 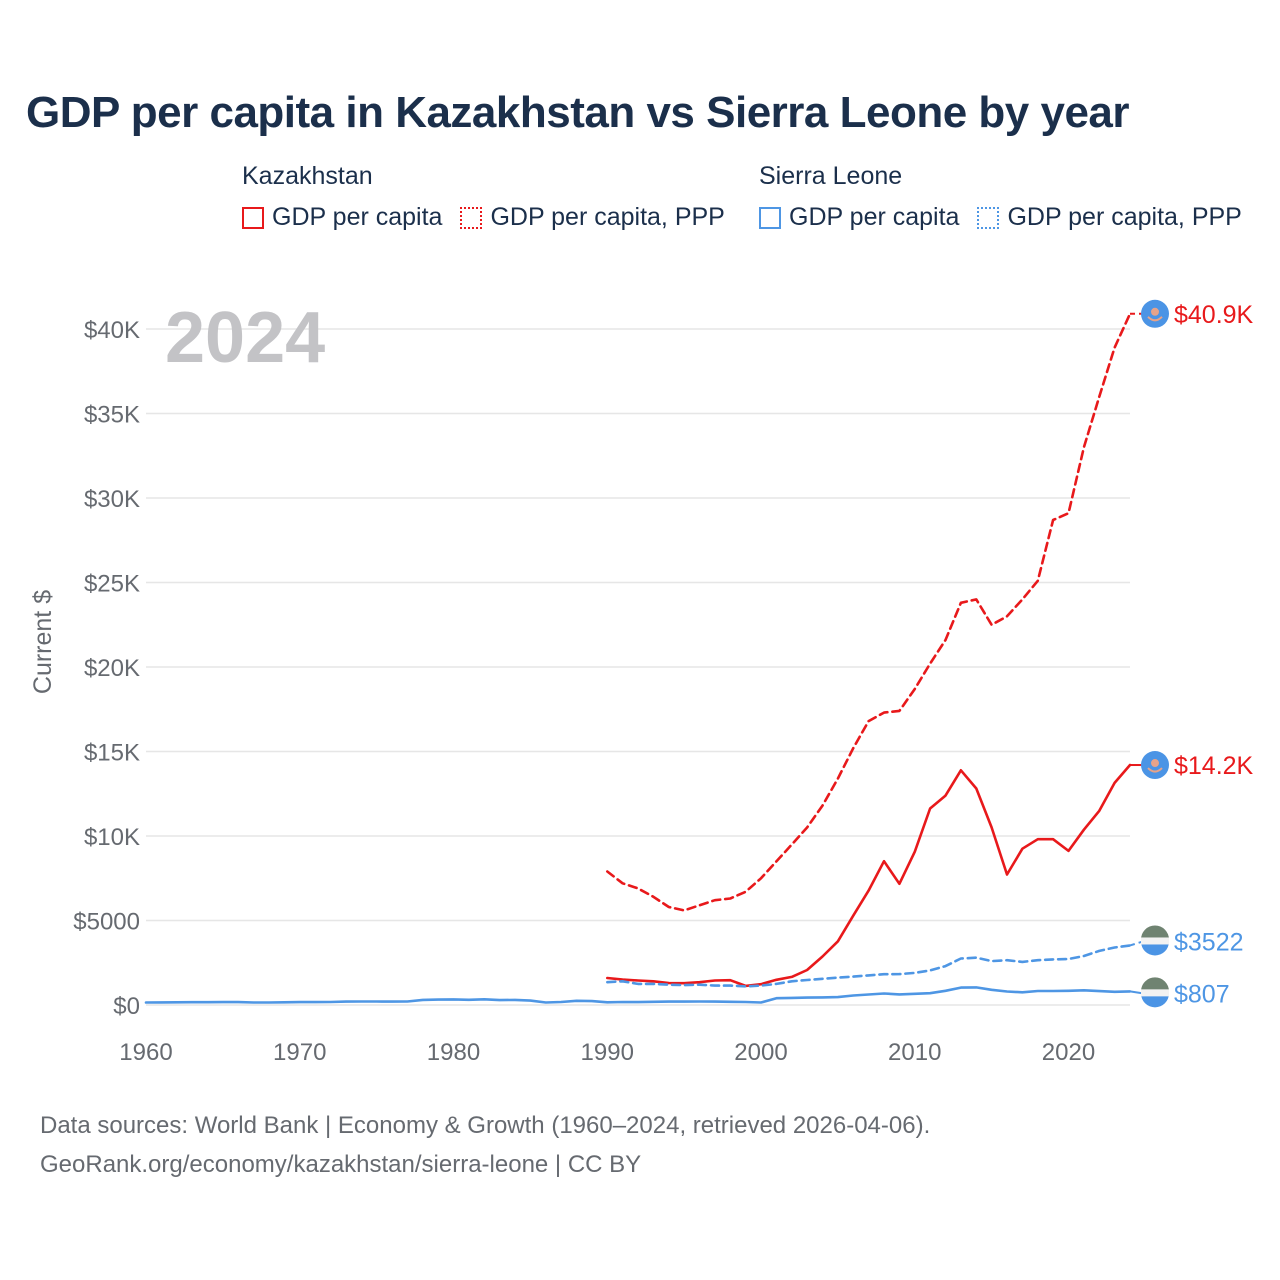 I want to click on end-value-label: $40.9K, so click(x=1214, y=315).